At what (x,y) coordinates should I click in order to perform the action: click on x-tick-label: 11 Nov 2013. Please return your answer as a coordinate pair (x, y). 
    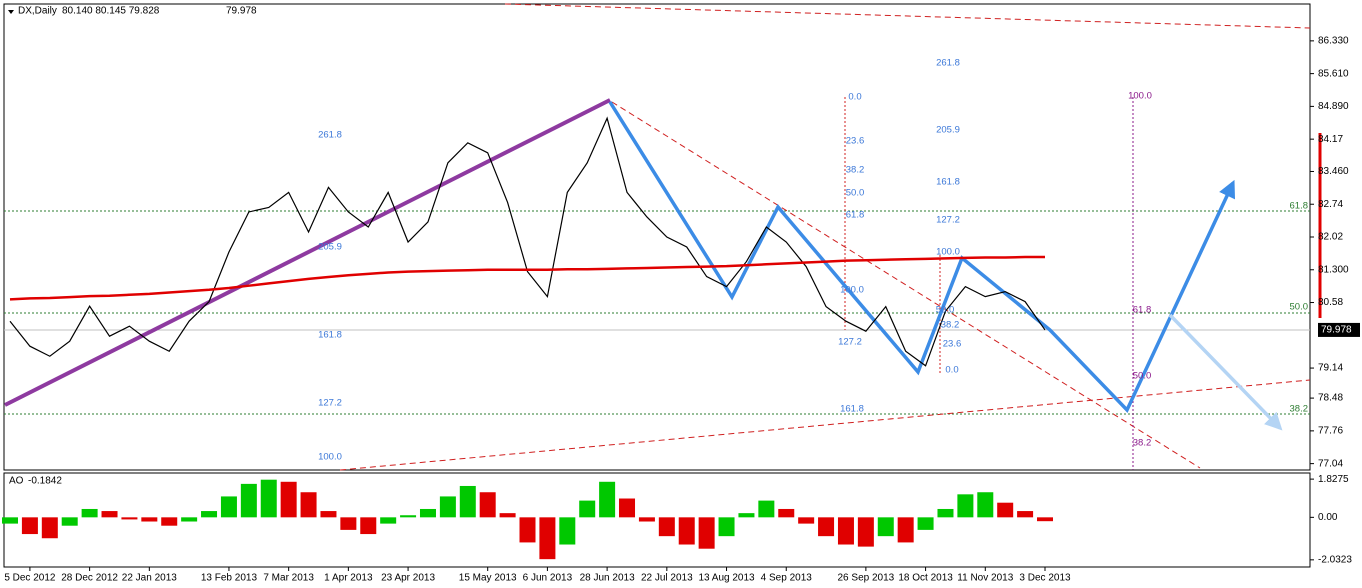
    Looking at the image, I should click on (985, 578).